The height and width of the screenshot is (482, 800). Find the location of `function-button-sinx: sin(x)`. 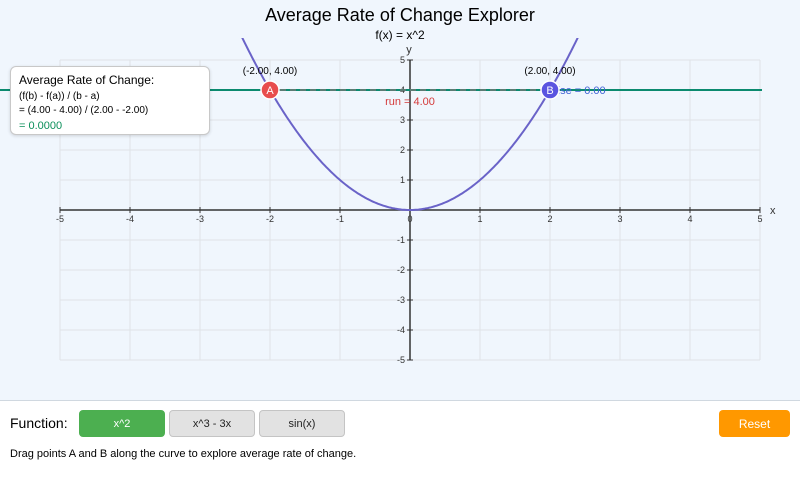

function-button-sinx: sin(x) is located at coordinates (302, 423).